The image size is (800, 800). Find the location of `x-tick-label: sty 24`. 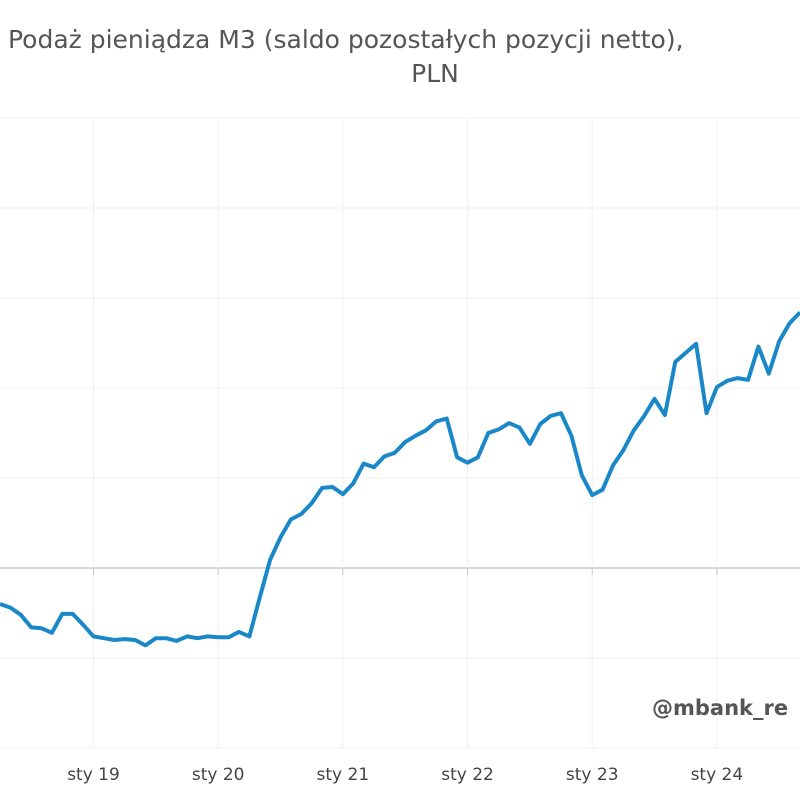

x-tick-label: sty 24 is located at coordinates (717, 775).